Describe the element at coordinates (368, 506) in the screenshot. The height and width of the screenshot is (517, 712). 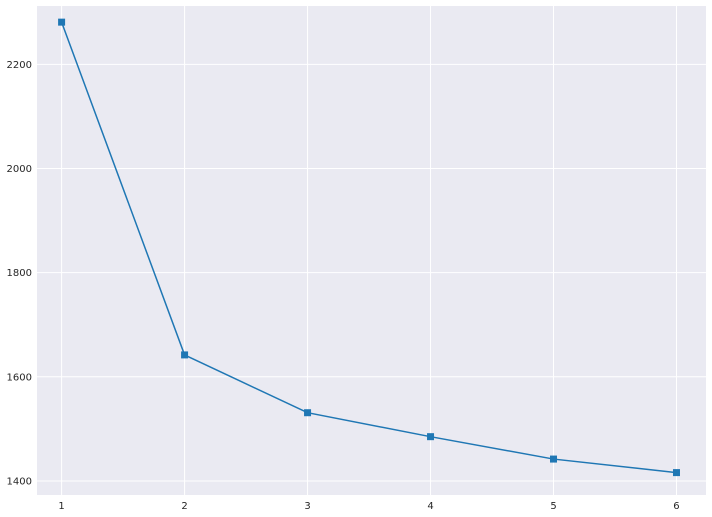
I see `x-tick-labels: 1 2 3 4 5 6` at that location.